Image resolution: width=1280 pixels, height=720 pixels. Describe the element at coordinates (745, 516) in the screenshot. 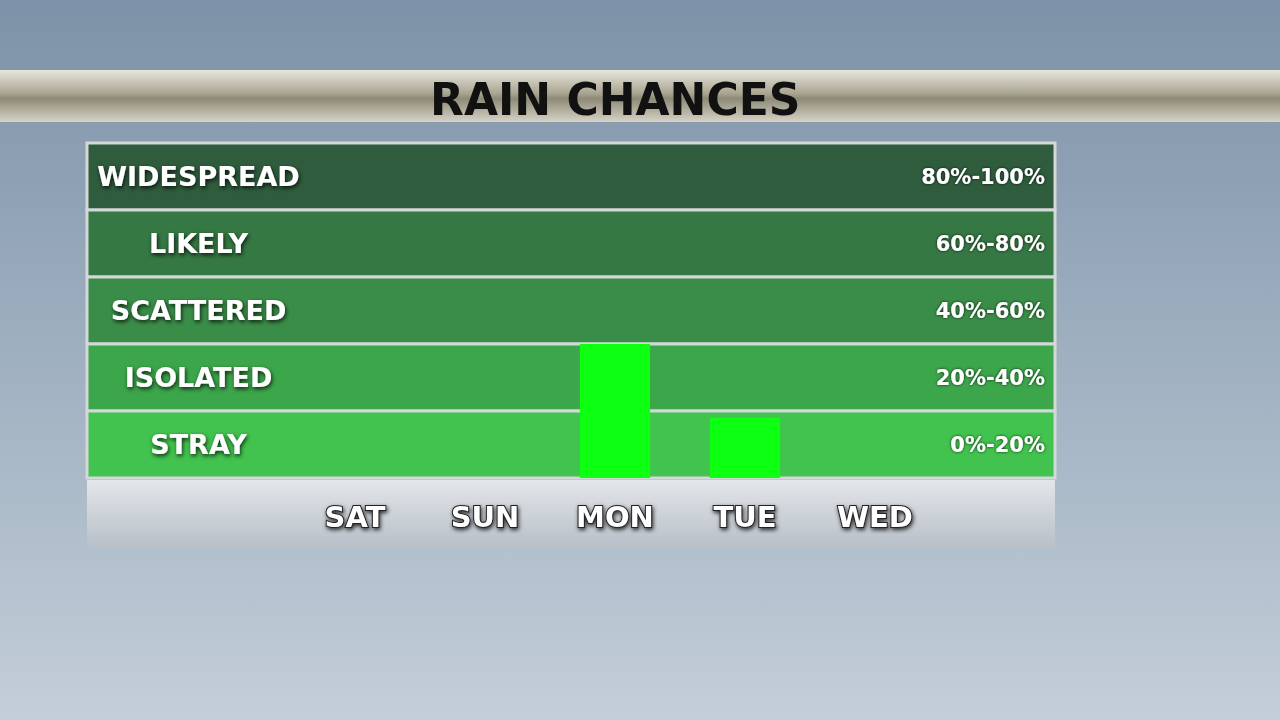

I see `x-tick-label: TUE` at that location.